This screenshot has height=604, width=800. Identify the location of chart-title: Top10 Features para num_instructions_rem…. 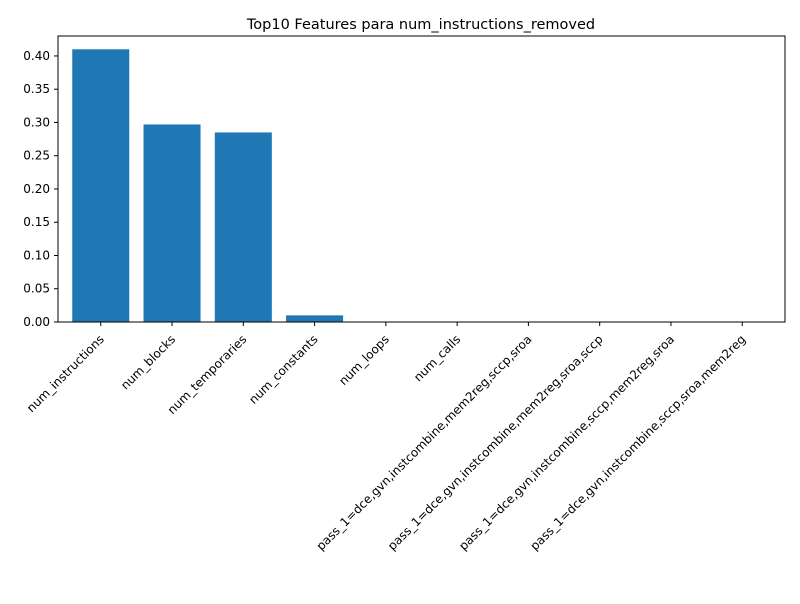
(420, 25).